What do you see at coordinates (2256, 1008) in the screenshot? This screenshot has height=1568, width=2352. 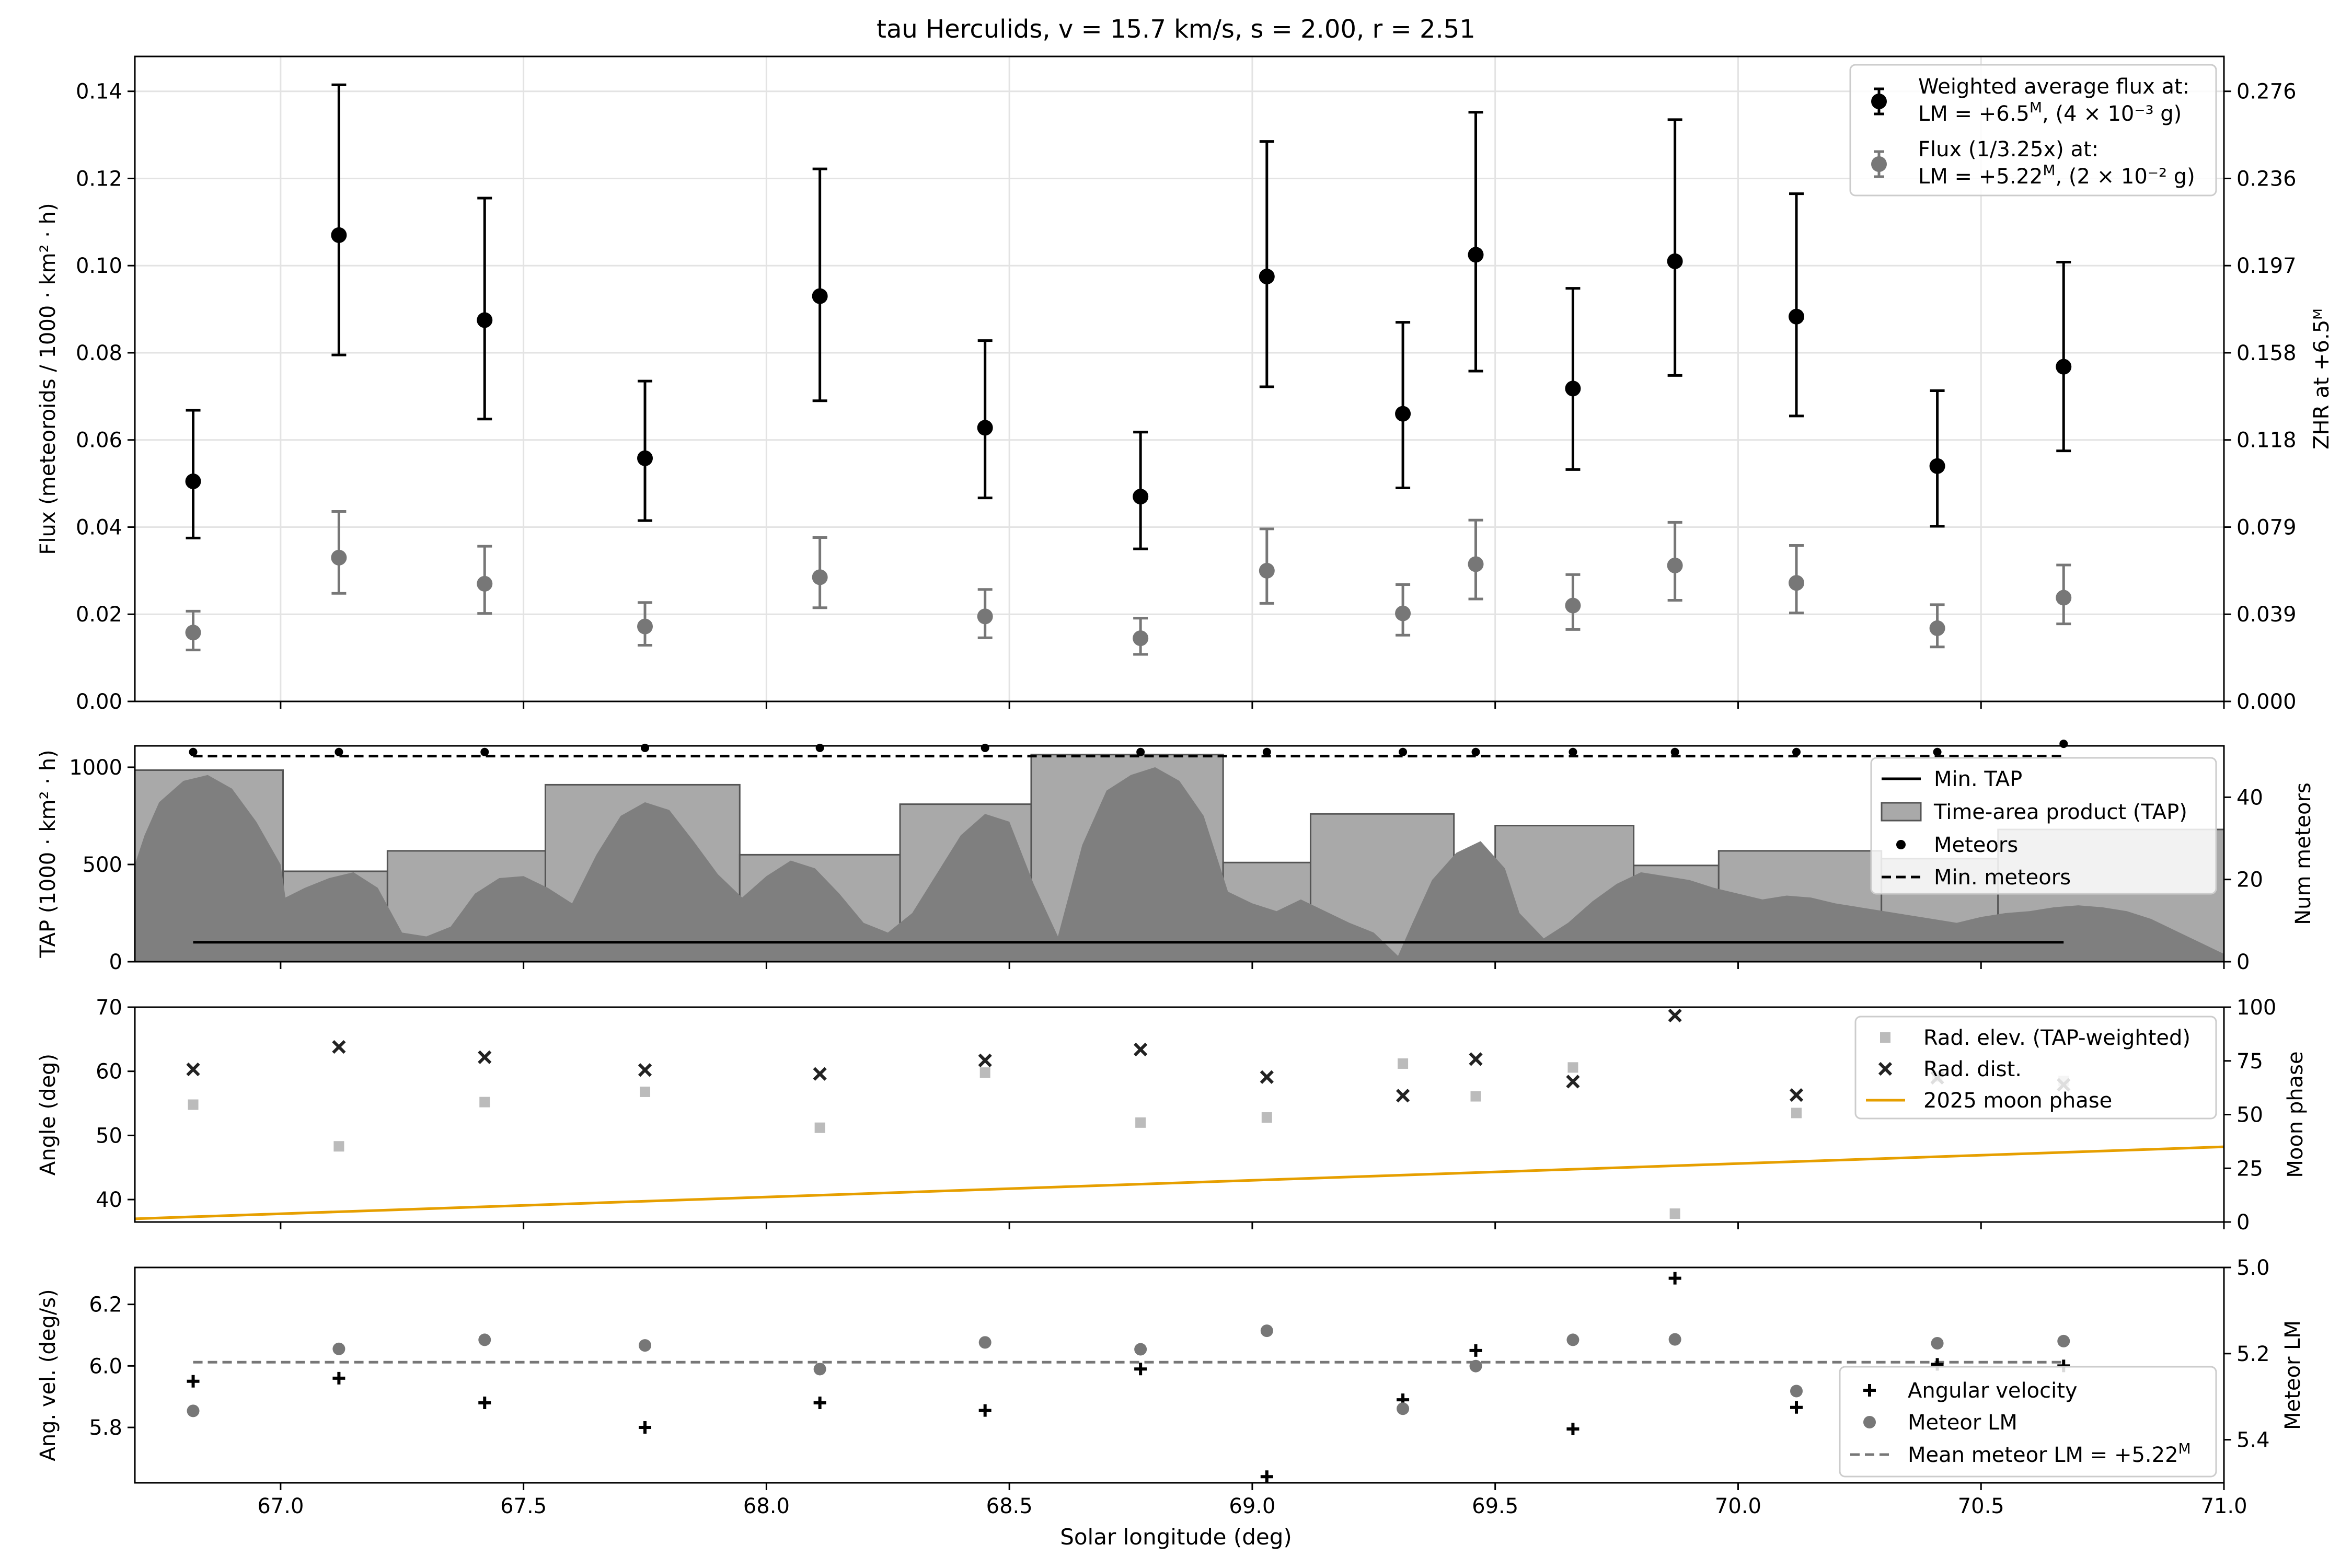 I see `angle-right-tick-label: 100` at bounding box center [2256, 1008].